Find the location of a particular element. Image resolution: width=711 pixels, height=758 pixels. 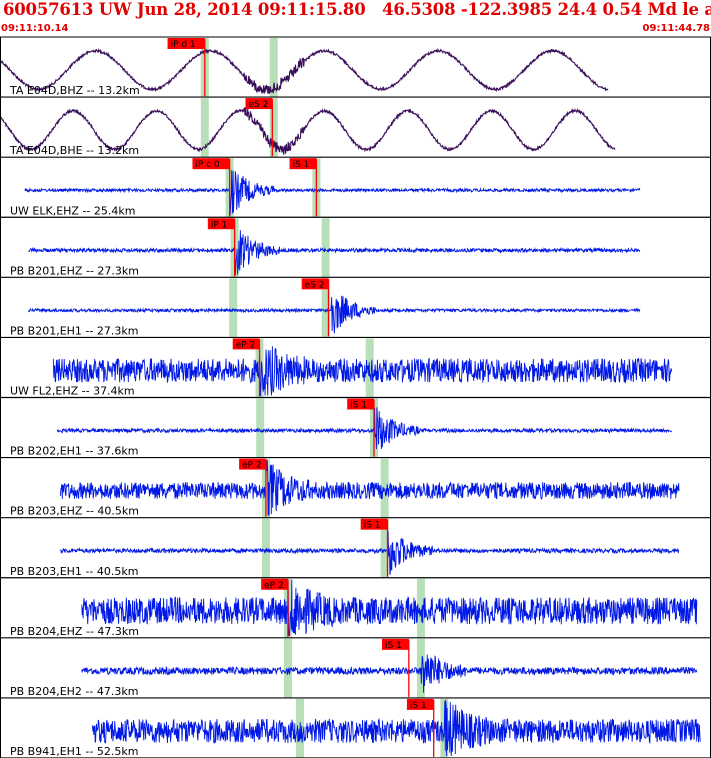

station-label: UW ELK,EHZ -- 25.4km is located at coordinates (72, 210).